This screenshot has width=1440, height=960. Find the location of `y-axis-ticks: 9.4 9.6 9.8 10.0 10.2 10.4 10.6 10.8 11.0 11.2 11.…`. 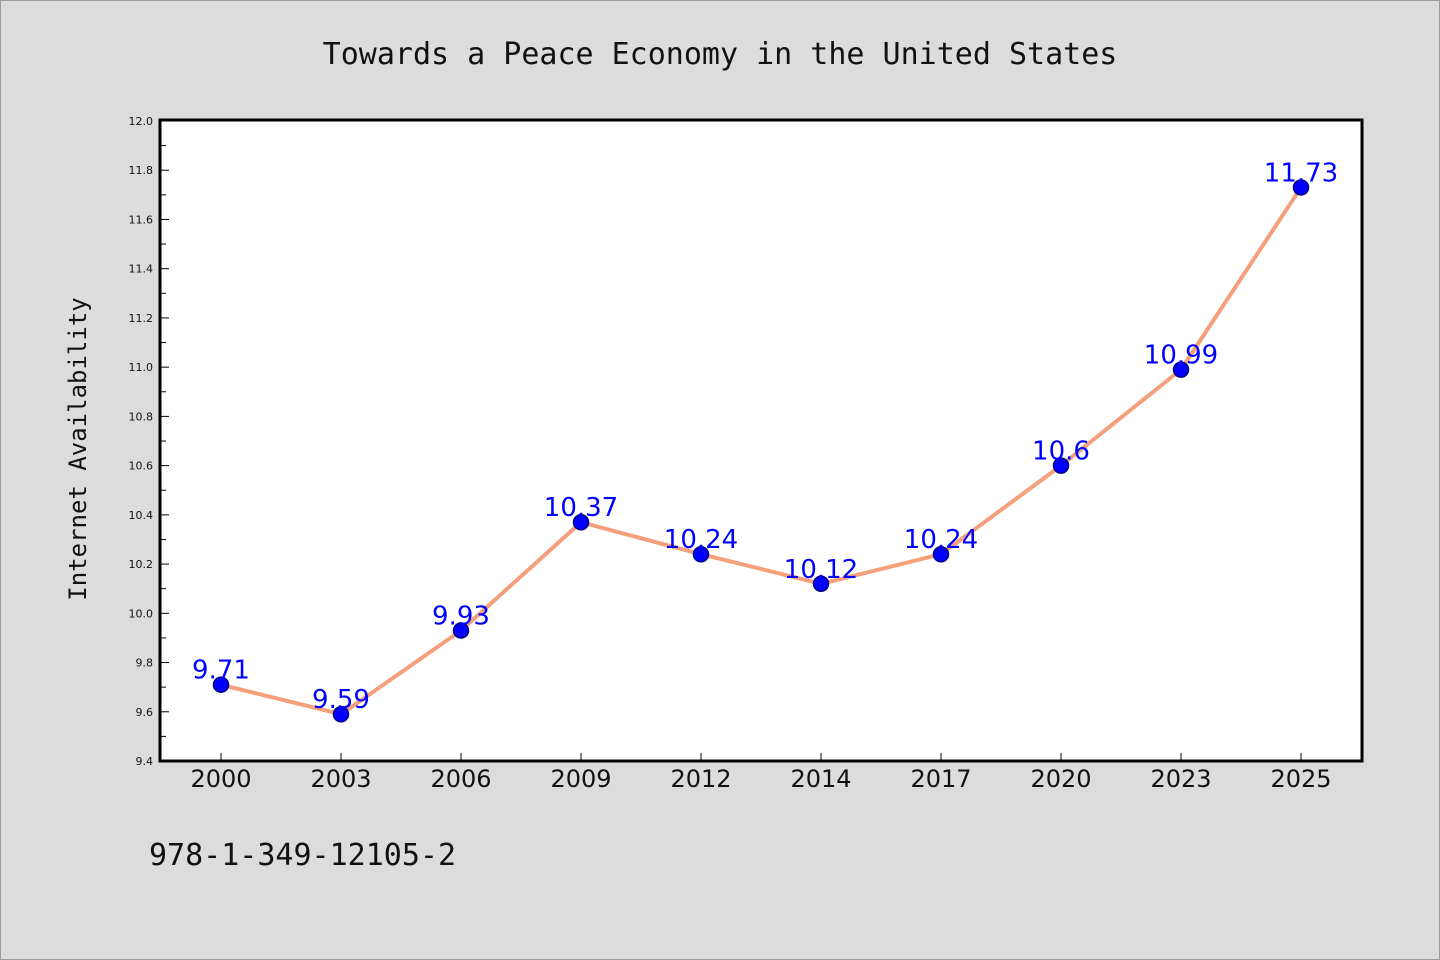

y-axis-ticks: 9.4 9.6 9.8 10.0 10.2 10.4 10.6 10.8 11.0 11.2 11.… is located at coordinates (149, 441).